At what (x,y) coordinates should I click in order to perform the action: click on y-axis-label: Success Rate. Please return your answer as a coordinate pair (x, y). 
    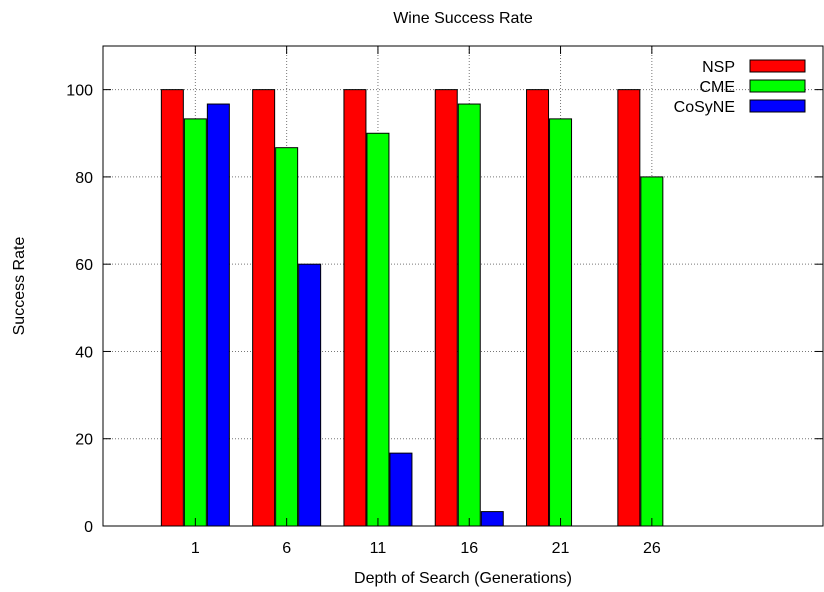
    Looking at the image, I should click on (19, 286).